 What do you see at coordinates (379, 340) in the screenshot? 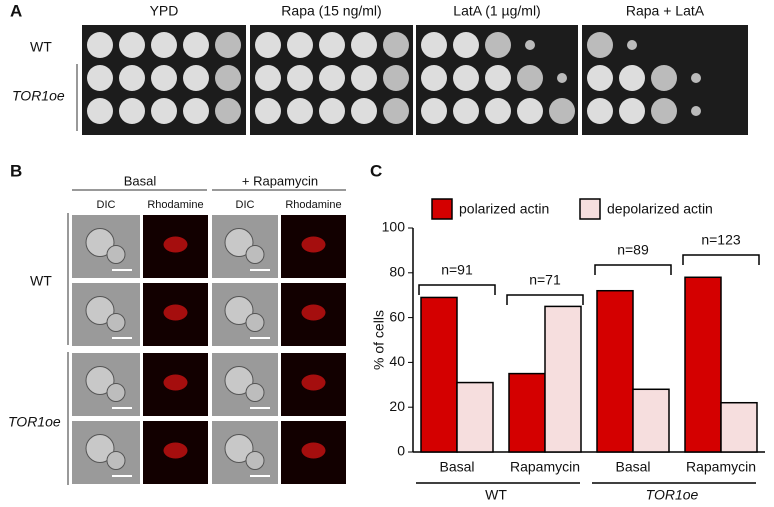
I see `y-axis-label: % of cells` at bounding box center [379, 340].